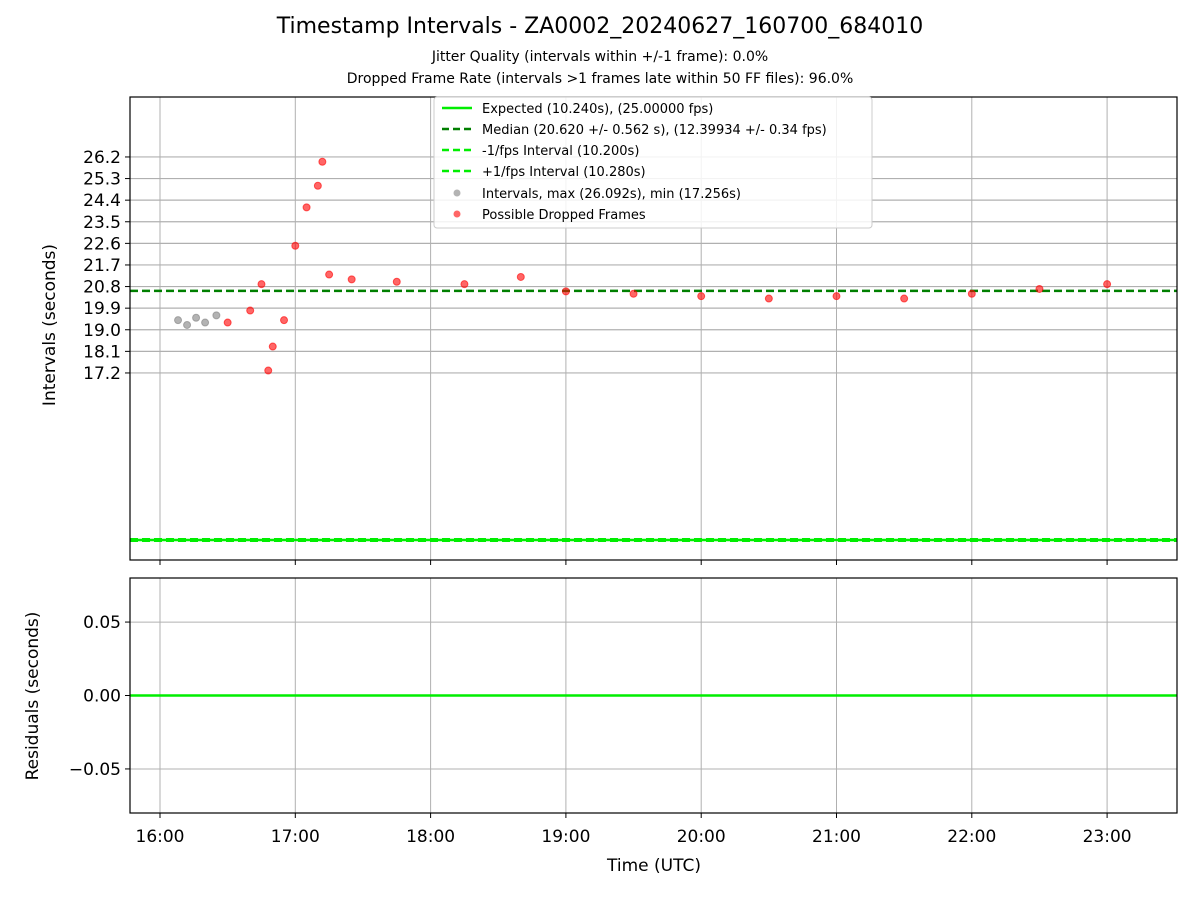 This screenshot has width=1200, height=900. I want to click on top-y-tick-label: 19.9, so click(102, 309).